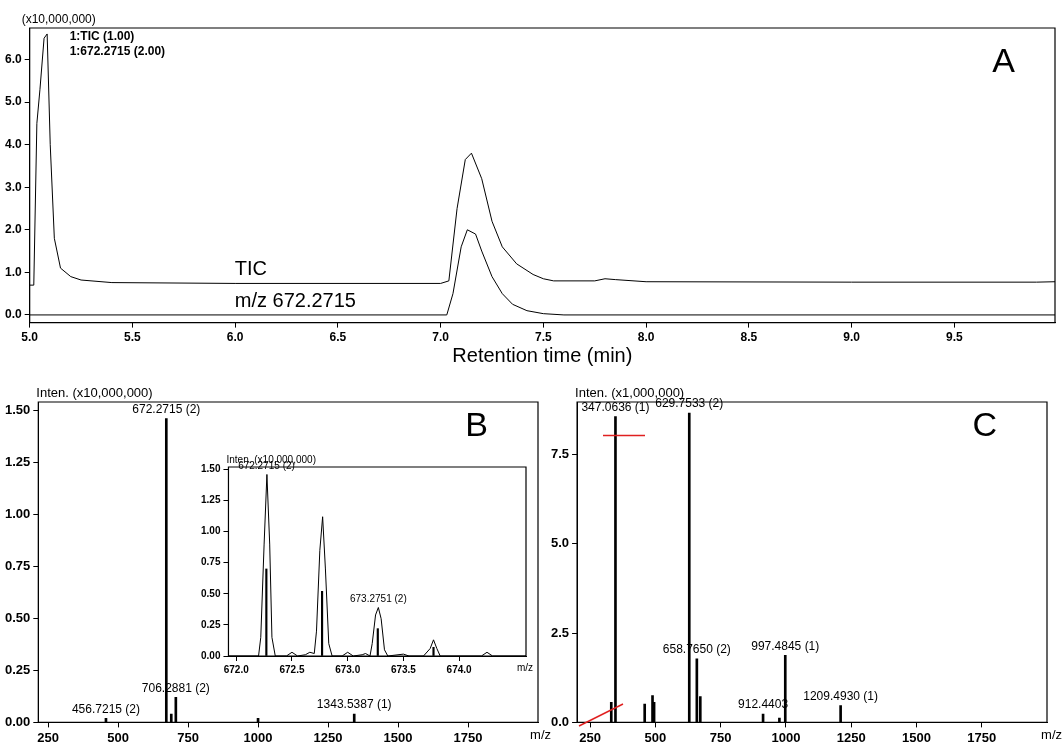 Image resolution: width=1063 pixels, height=751 pixels. I want to click on annotation: 997.4845 (1), so click(785, 645).